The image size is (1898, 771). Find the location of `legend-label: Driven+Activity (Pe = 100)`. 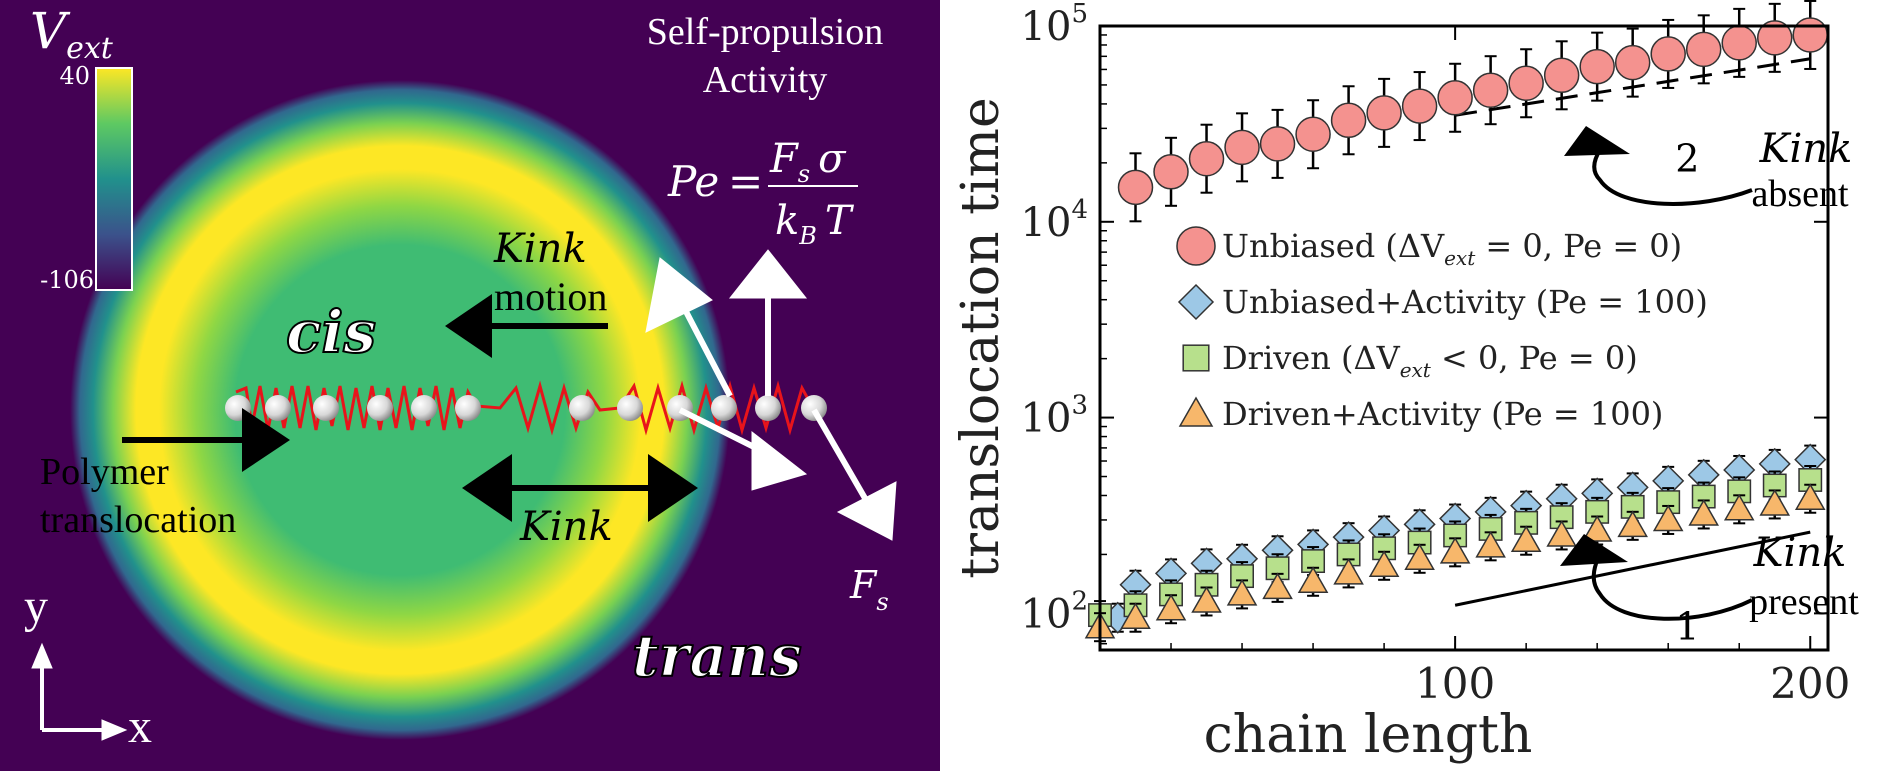

legend-label: Driven+Activity (Pe = 100) is located at coordinates (1442, 414).